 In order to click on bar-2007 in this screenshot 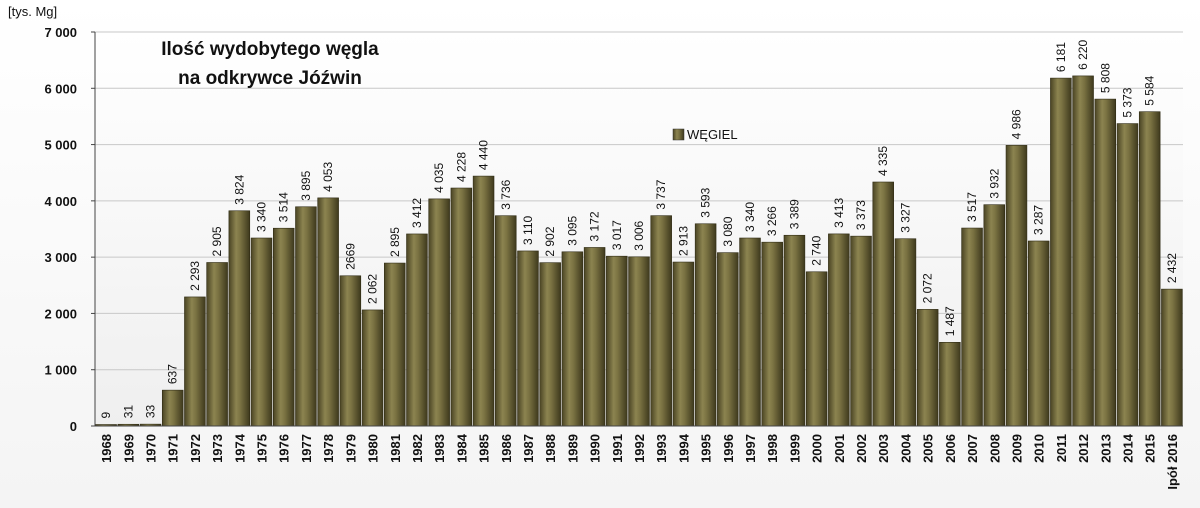, I will do `click(972, 327)`.